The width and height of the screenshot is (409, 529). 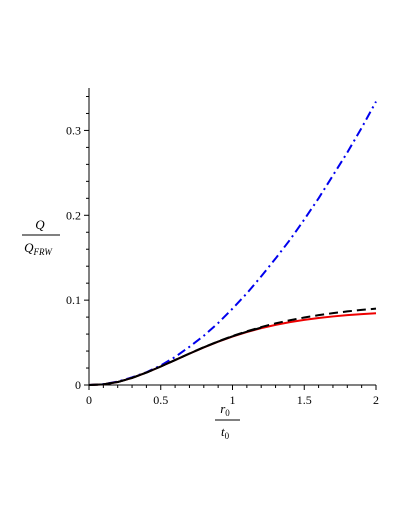 I want to click on x-ticks: 0 0.5 1 1.5 2, so click(x=232, y=396).